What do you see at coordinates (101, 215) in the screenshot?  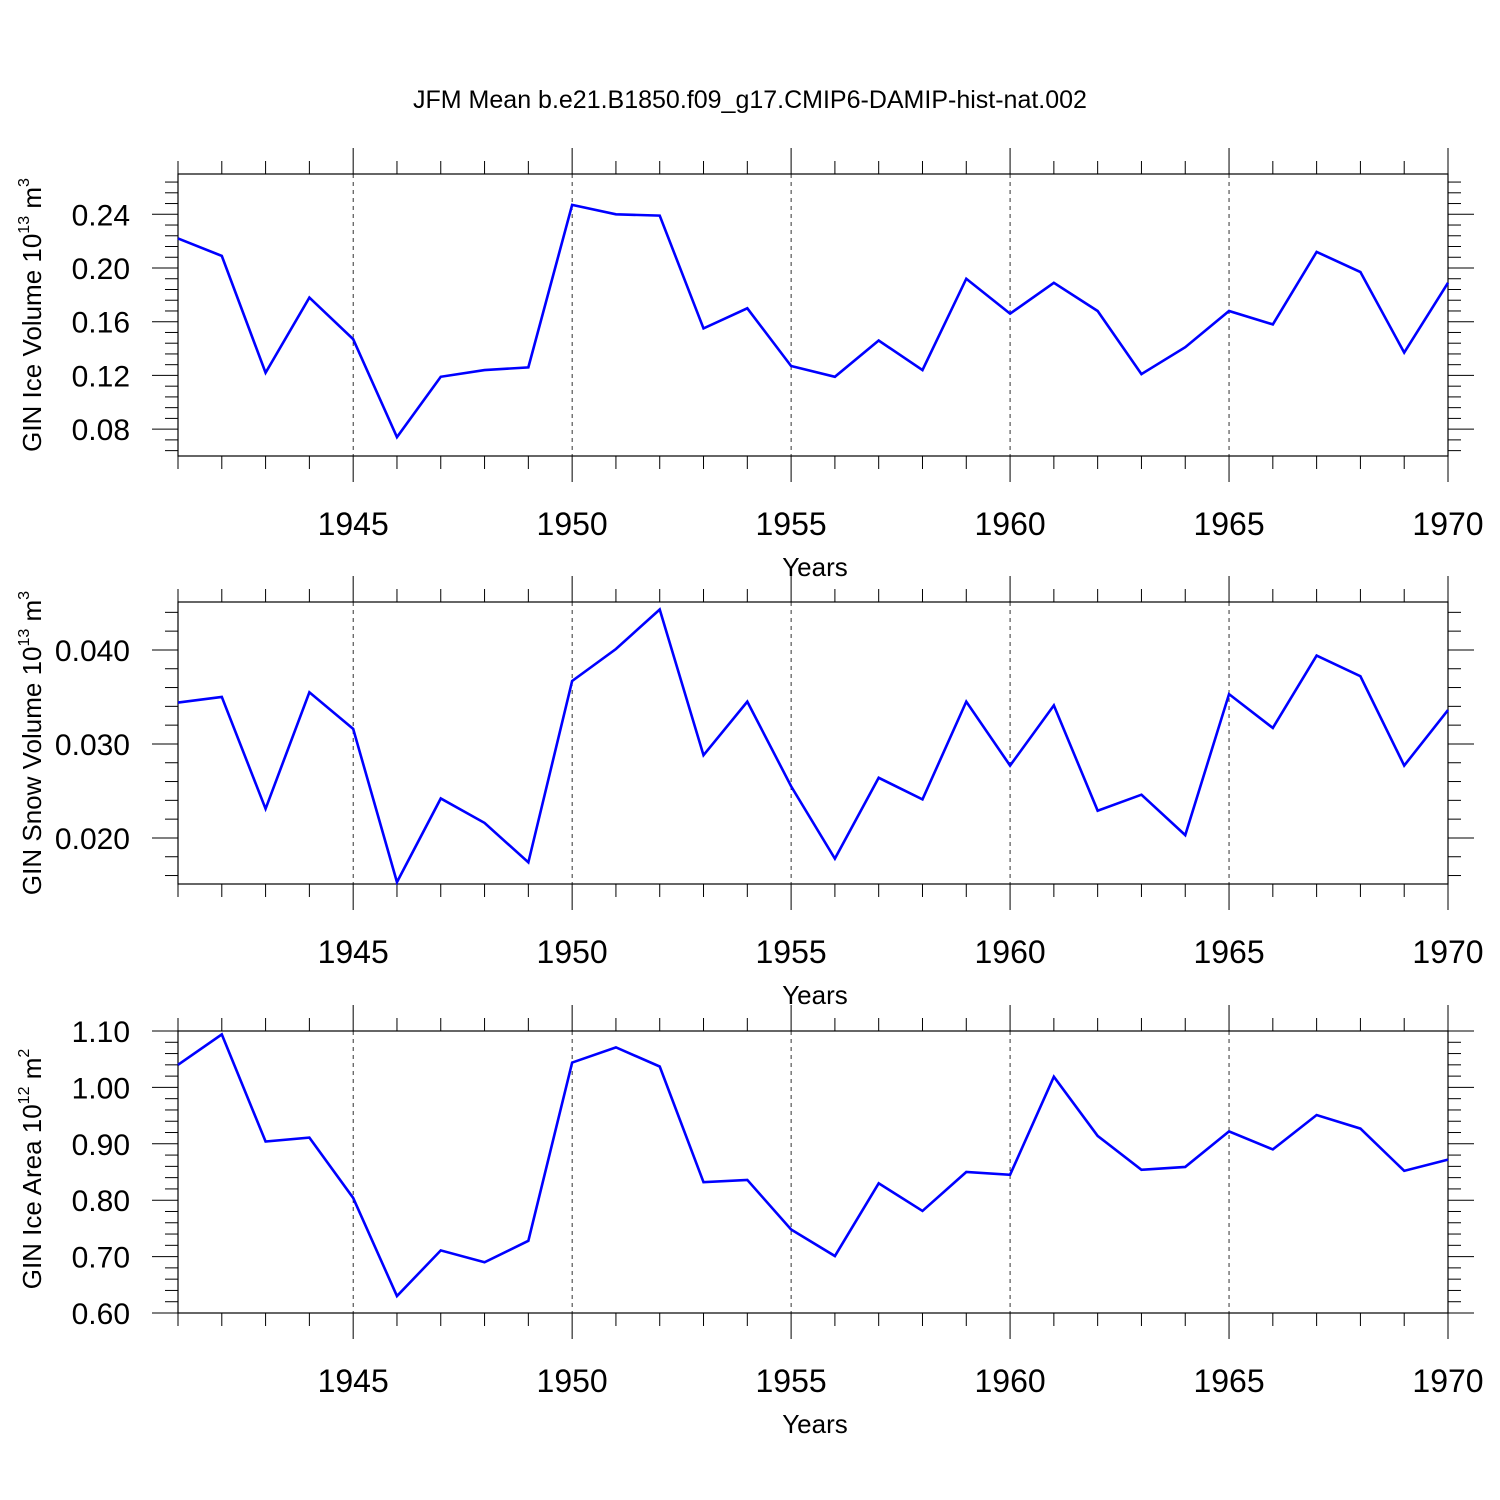 I see `y-tick-label: 0.24` at bounding box center [101, 215].